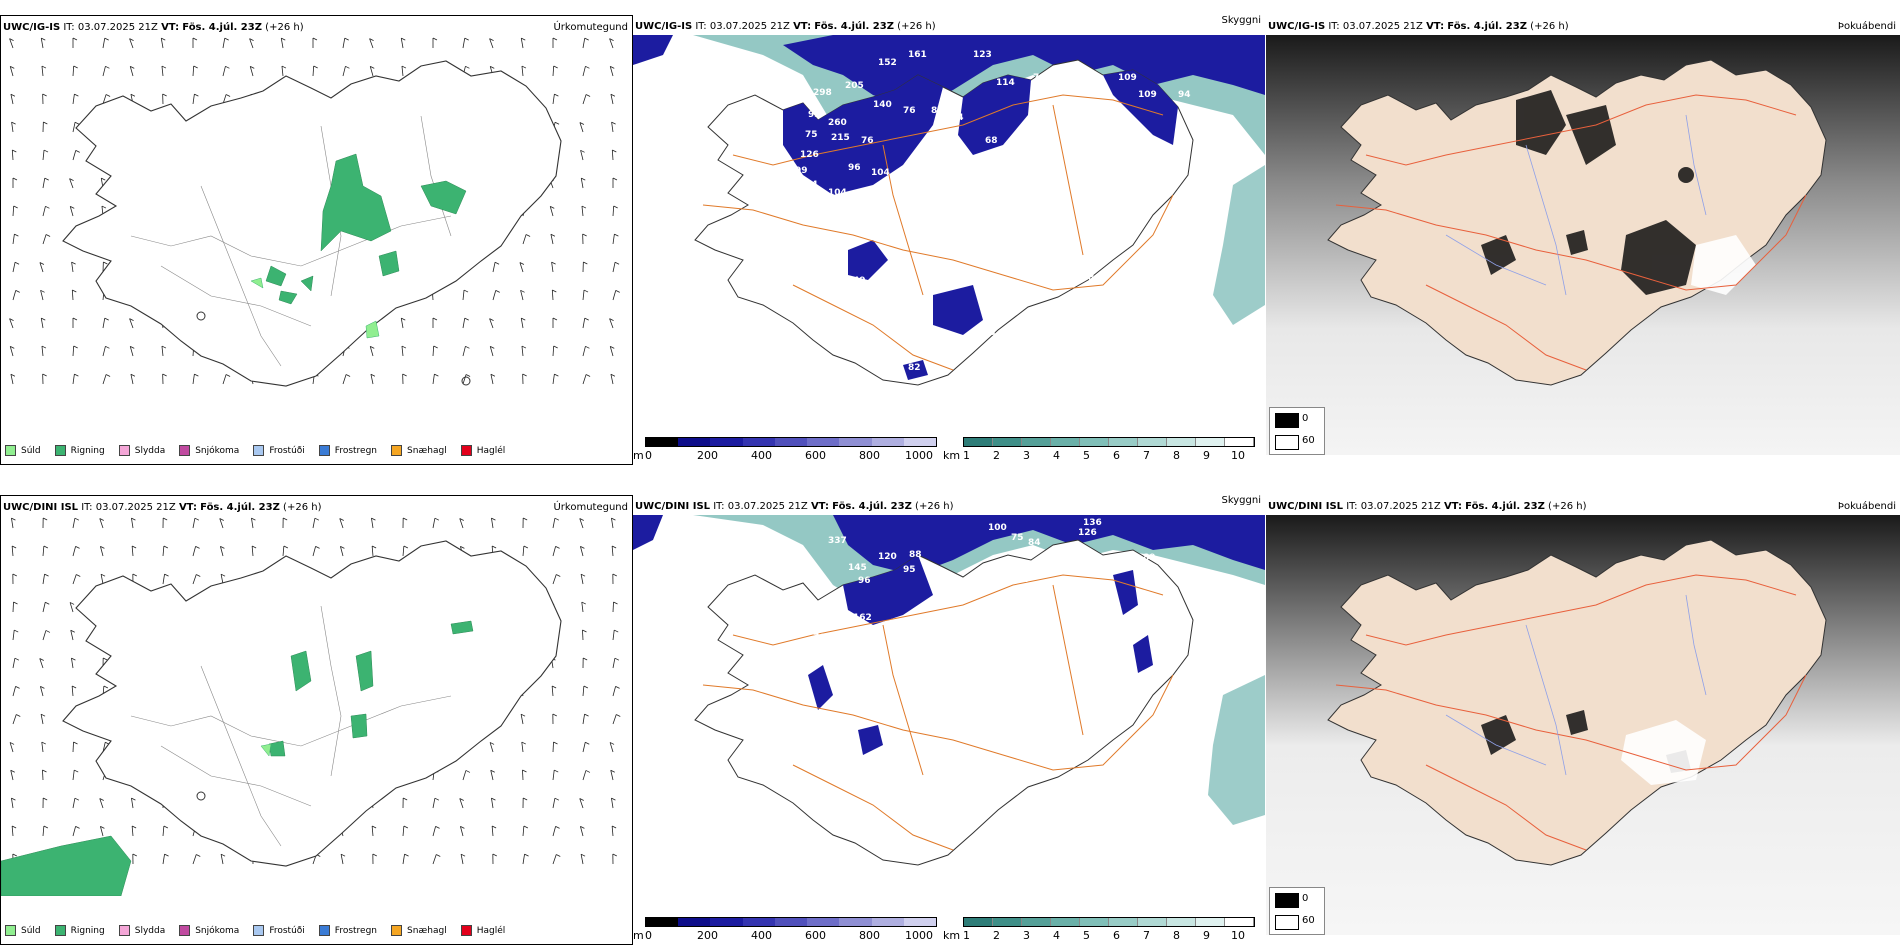 This screenshot has width=1900, height=950. I want to click on ceiling-height-label: 89, so click(1144, 616).